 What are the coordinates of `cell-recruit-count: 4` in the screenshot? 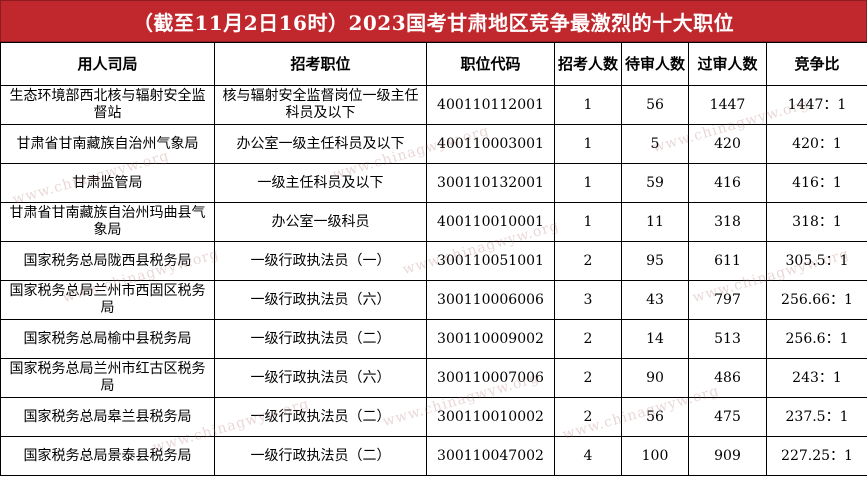 It's located at (588, 456).